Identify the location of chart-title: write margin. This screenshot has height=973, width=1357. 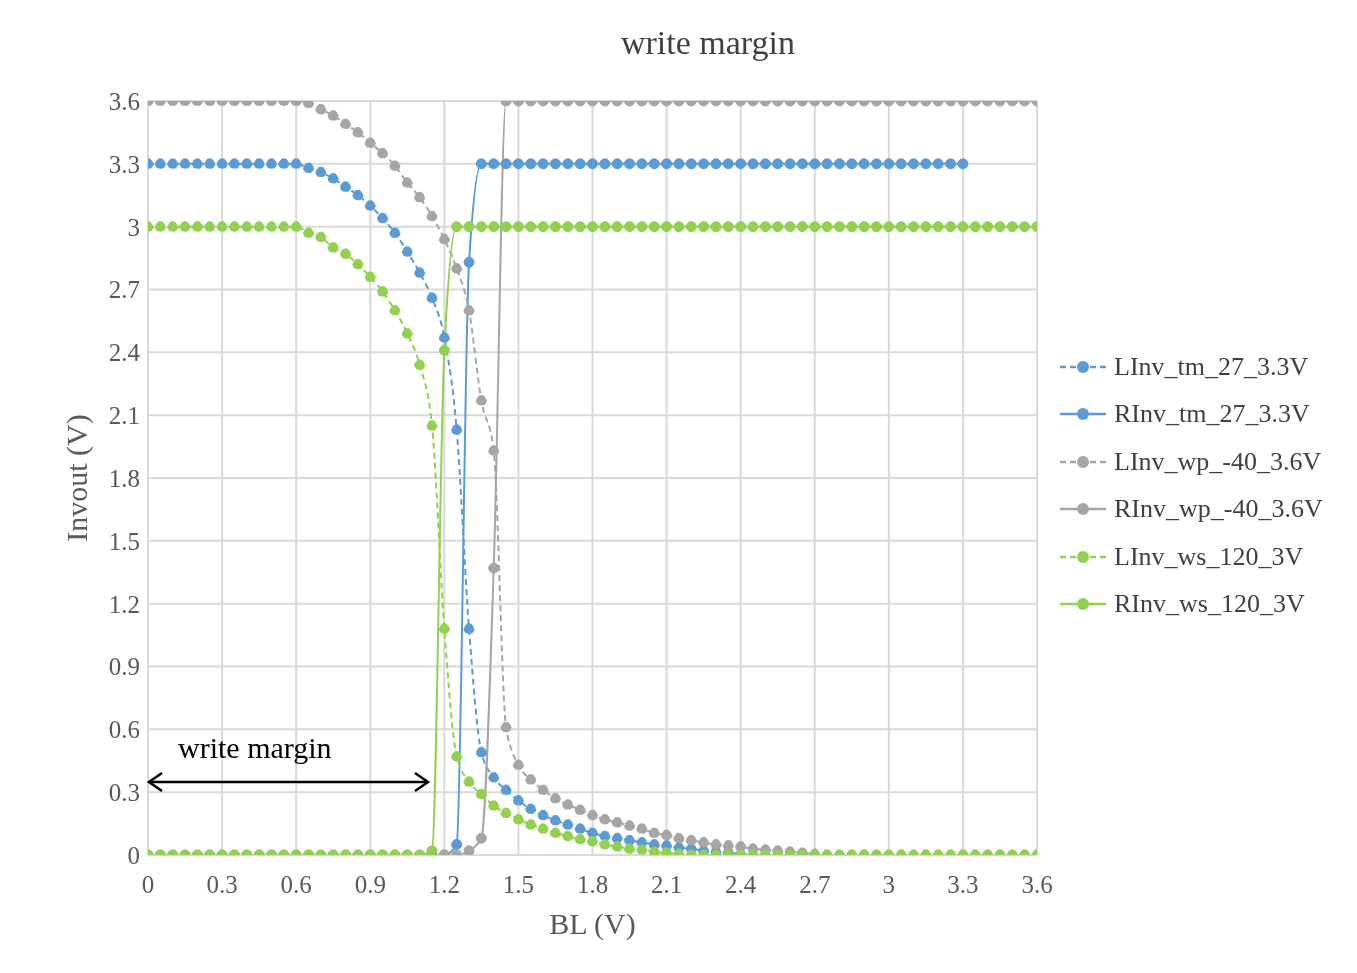
(708, 43).